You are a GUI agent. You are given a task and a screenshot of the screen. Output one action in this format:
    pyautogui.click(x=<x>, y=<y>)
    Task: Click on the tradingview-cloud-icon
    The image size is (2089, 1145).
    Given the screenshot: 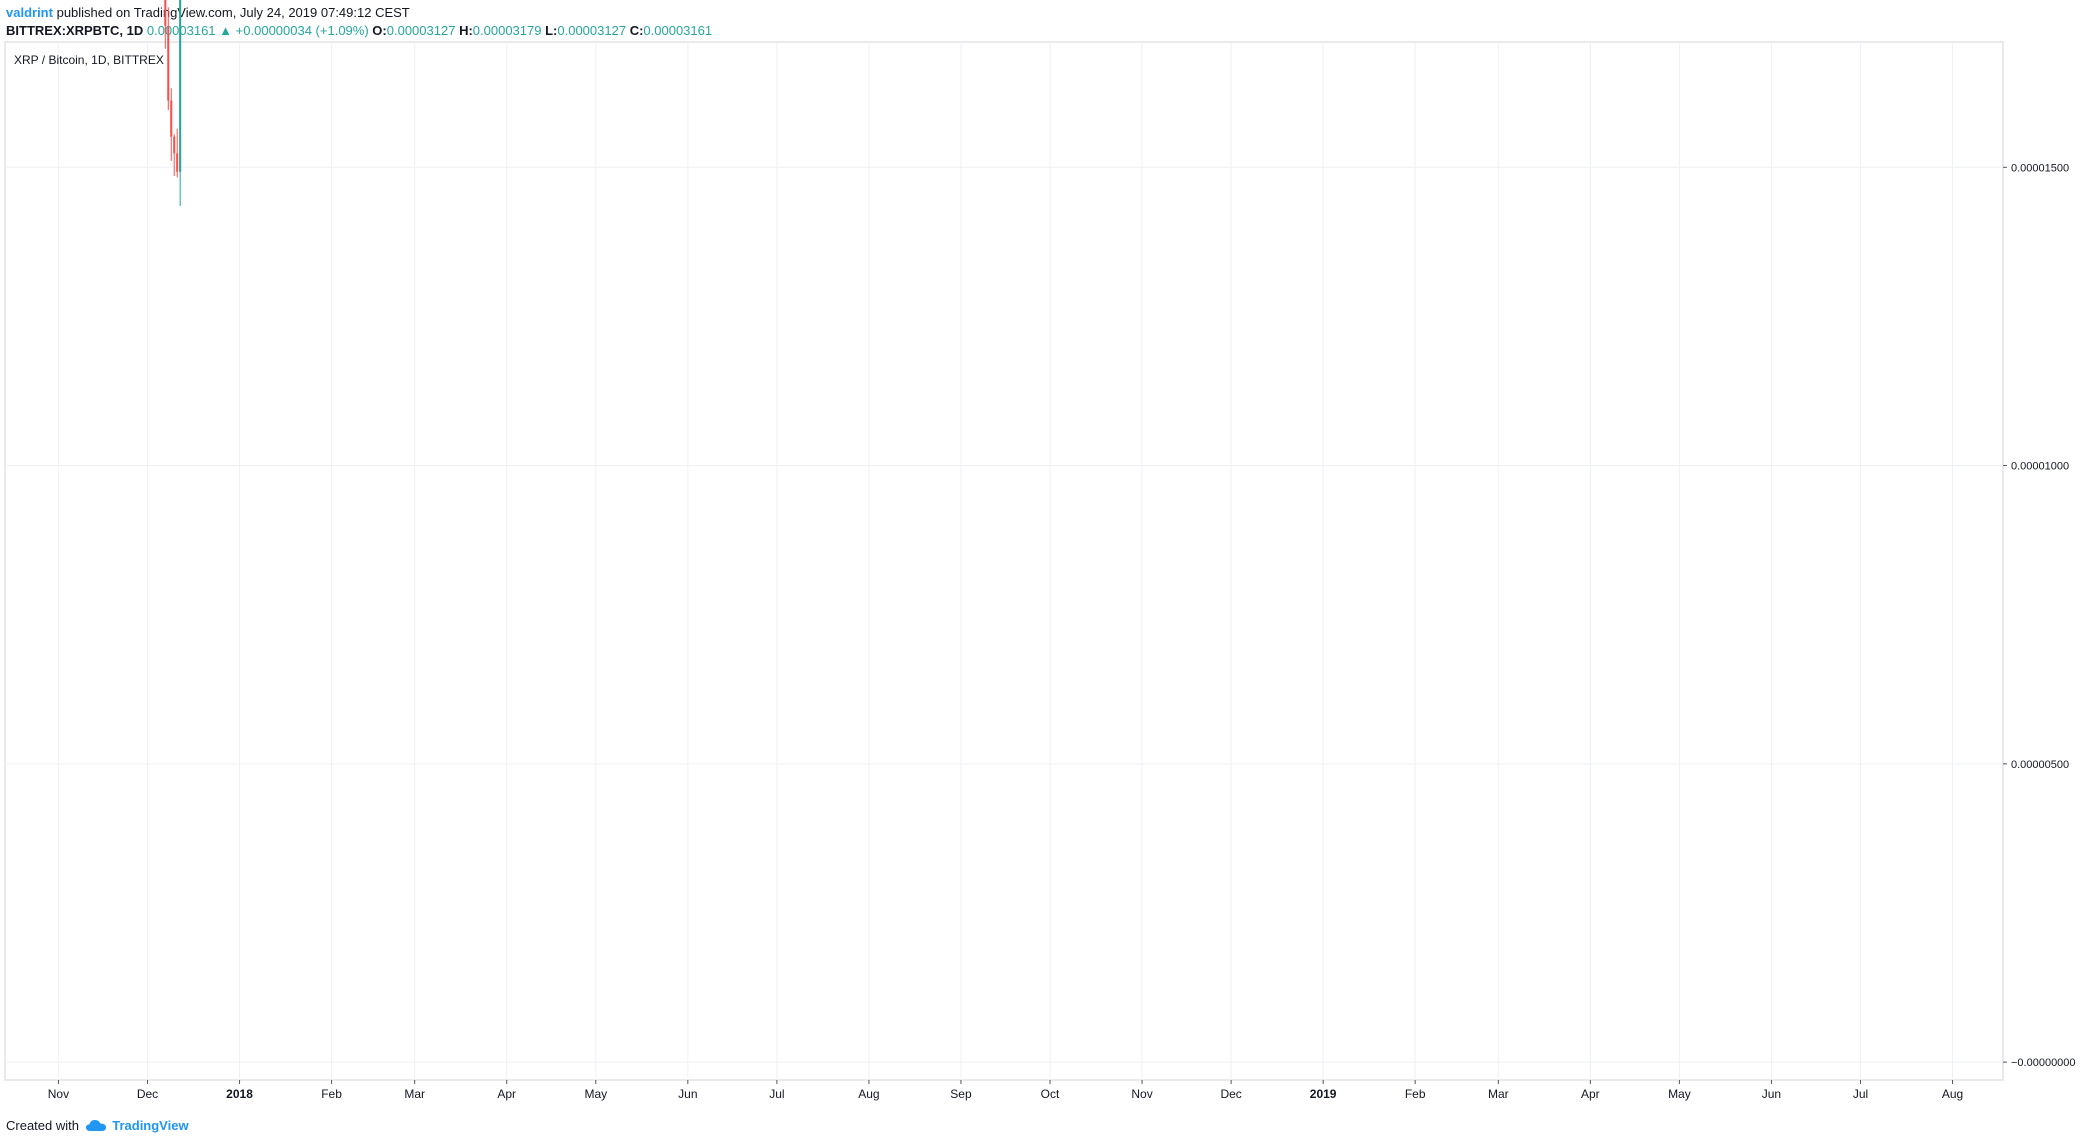 What is the action you would take?
    pyautogui.click(x=96, y=1127)
    